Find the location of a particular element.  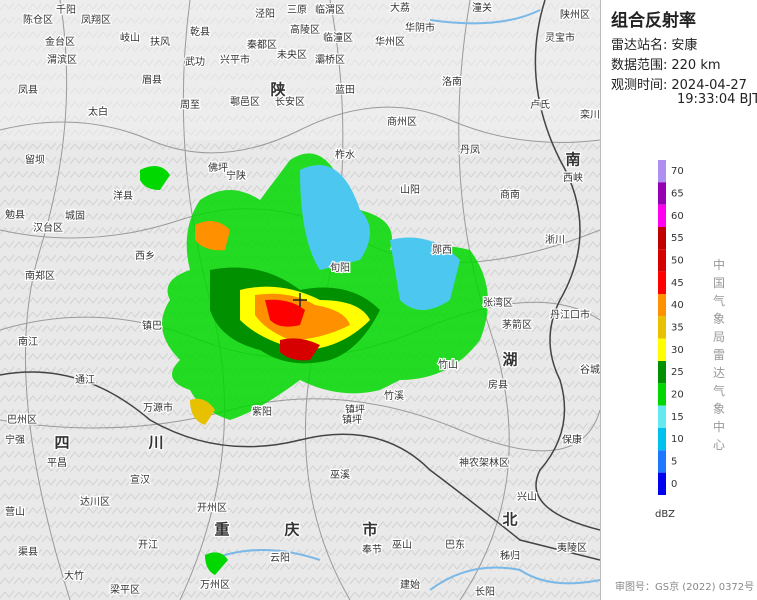

place-label: 金台区 is located at coordinates (60, 41).